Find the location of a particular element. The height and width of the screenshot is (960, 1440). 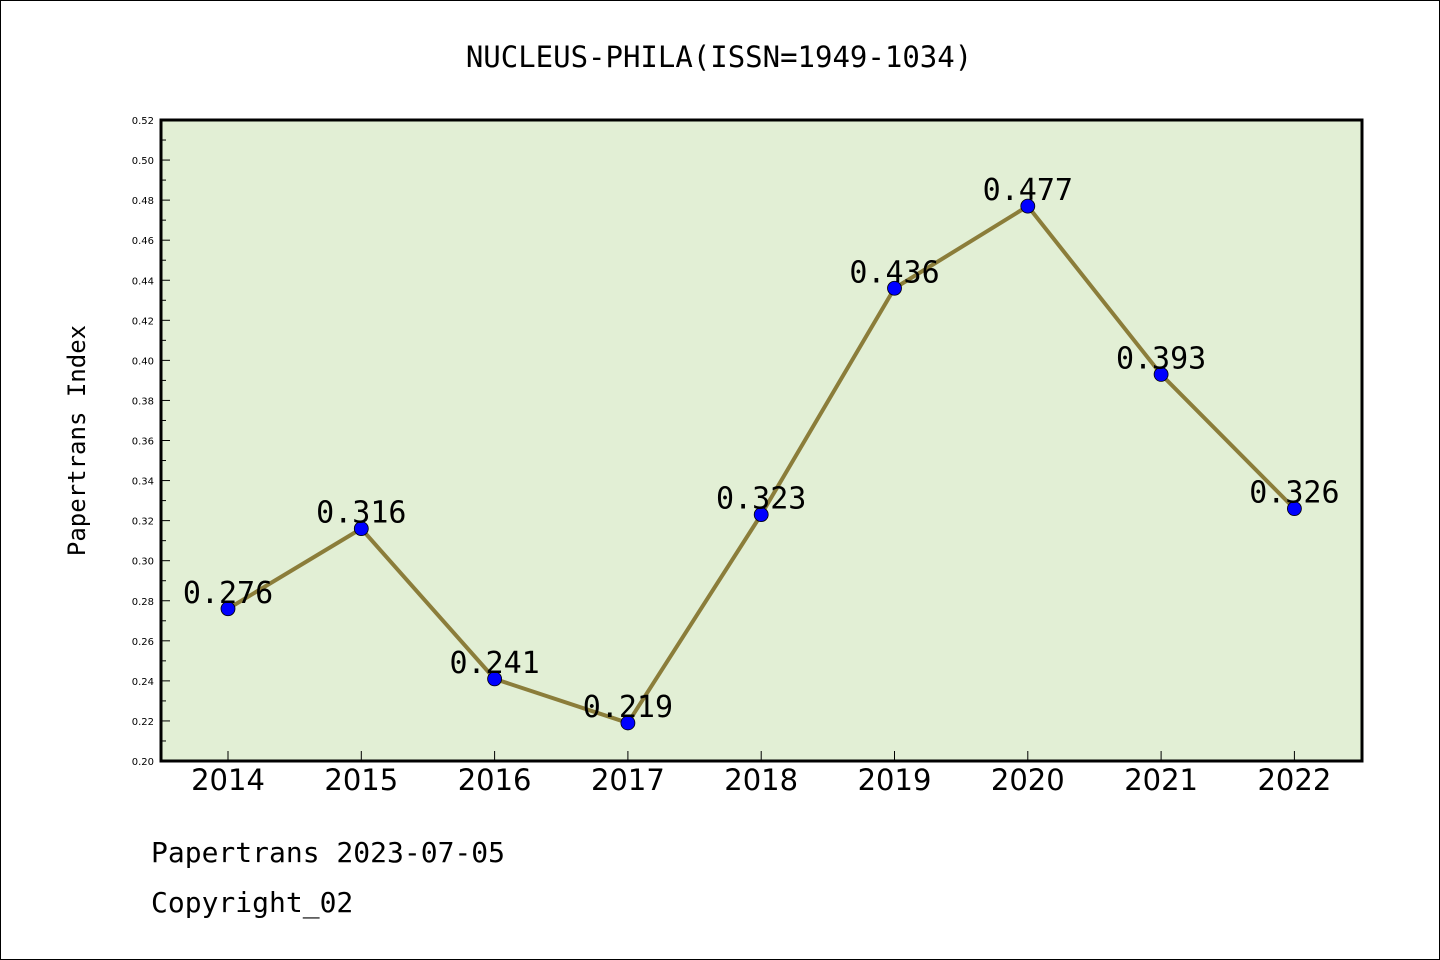

y-tick-label: 0.52 is located at coordinates (143, 121).